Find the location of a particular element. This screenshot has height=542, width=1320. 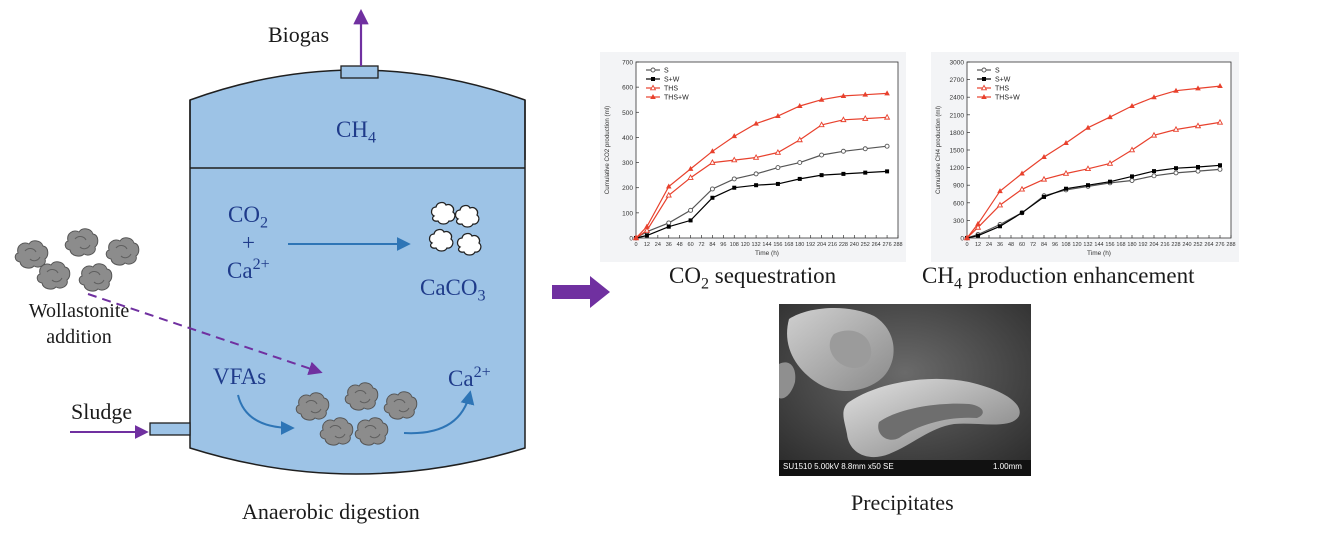

biogas-label: Biogas is located at coordinates (299, 34).